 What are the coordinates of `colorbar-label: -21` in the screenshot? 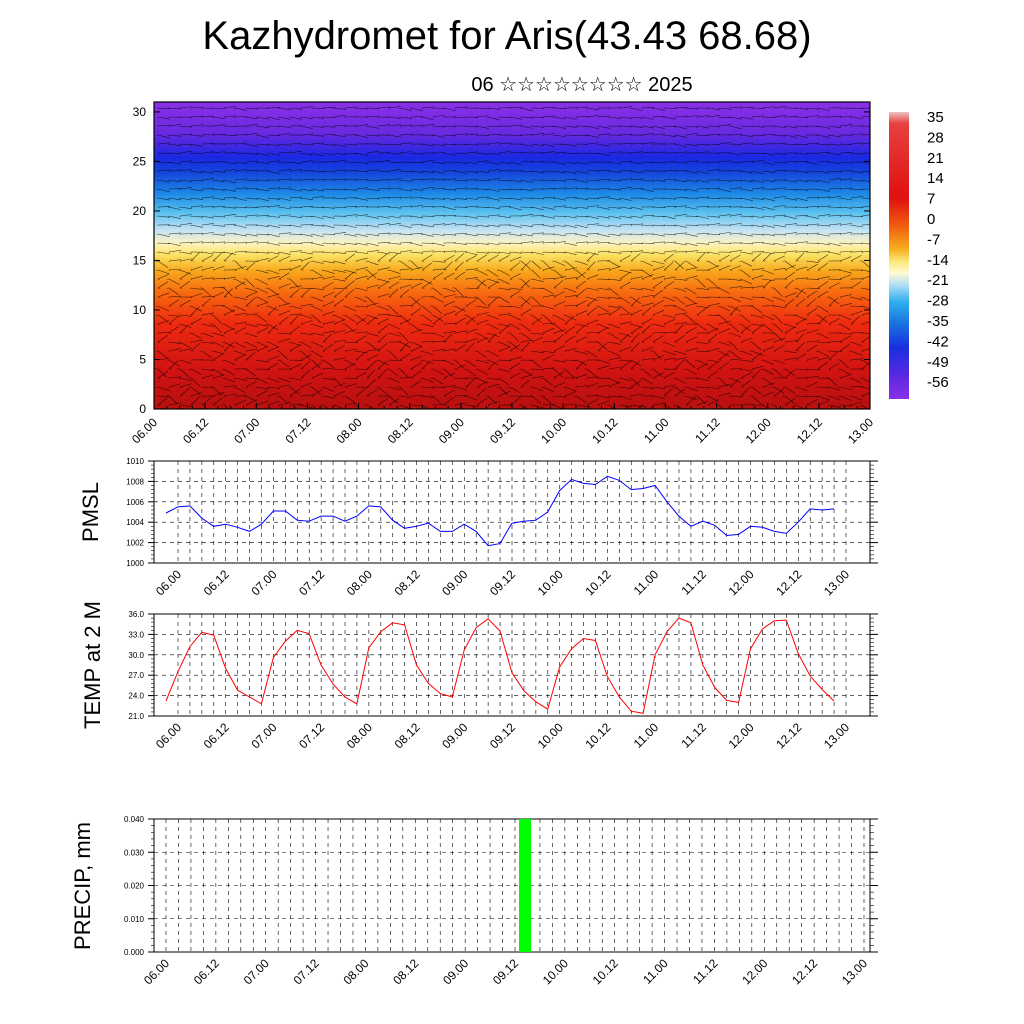 It's located at (938, 280).